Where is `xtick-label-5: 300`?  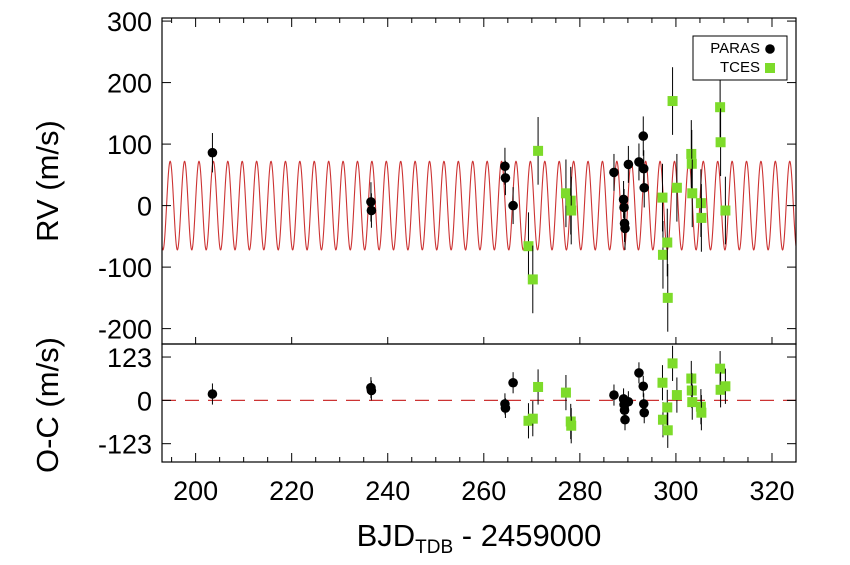
xtick-label-5: 300 is located at coordinates (675, 491).